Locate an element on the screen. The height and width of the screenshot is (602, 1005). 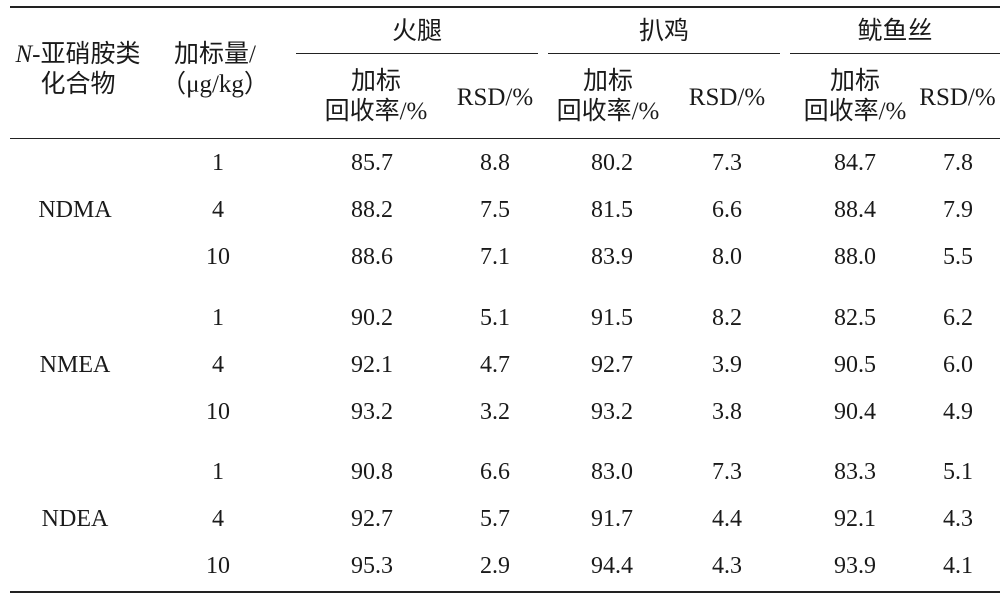
compound-name: NMEA is located at coordinates (75, 365).